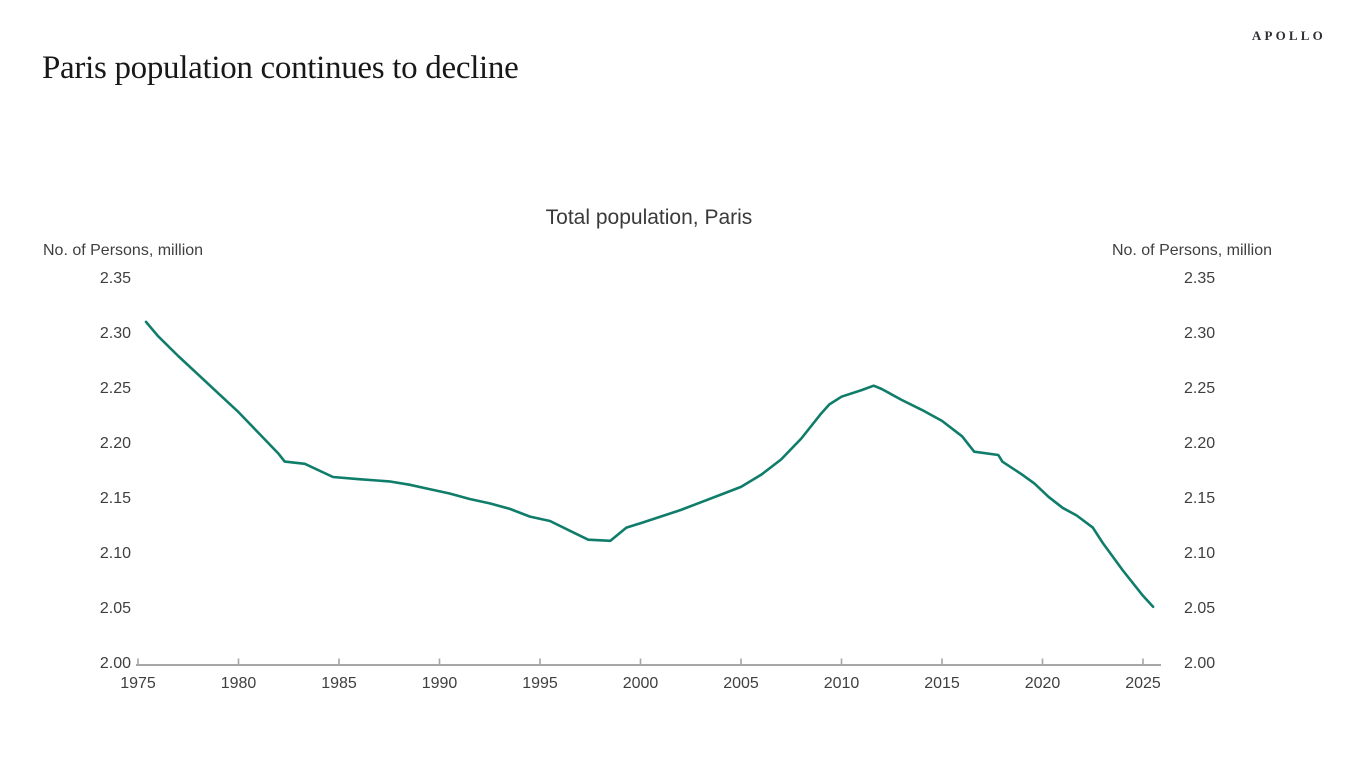 The image size is (1366, 768). What do you see at coordinates (942, 683) in the screenshot?
I see `x-tick-label: 2015` at bounding box center [942, 683].